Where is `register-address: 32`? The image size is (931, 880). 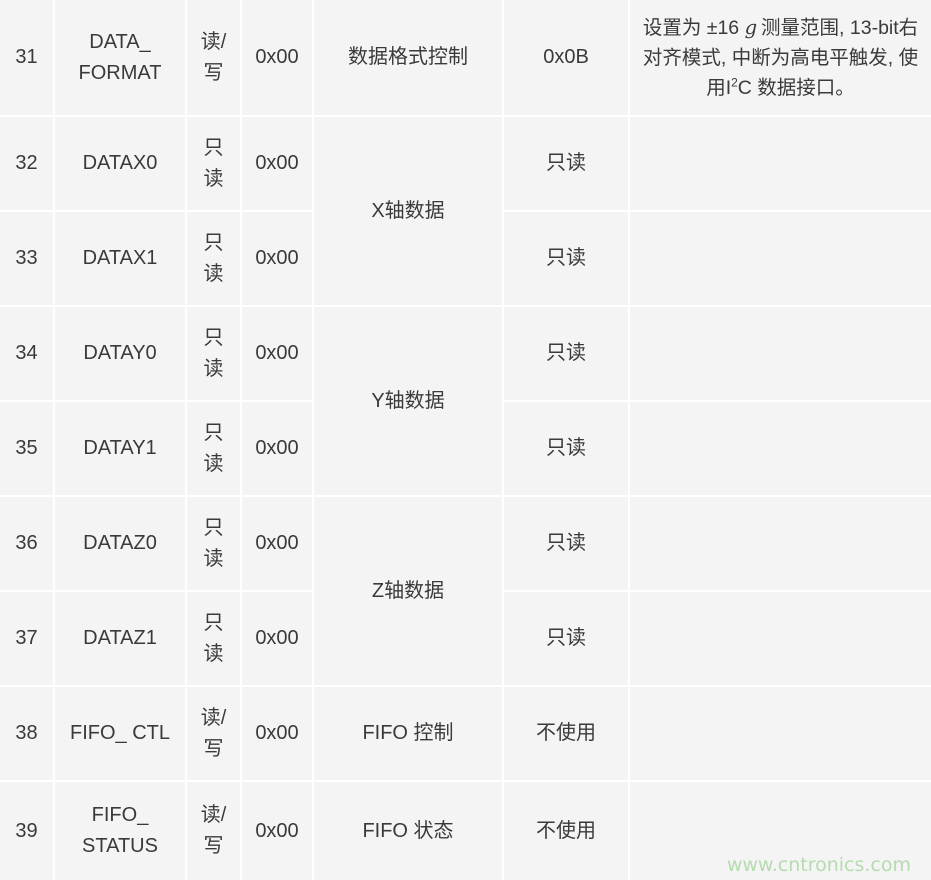
register-address: 32 is located at coordinates (26, 163).